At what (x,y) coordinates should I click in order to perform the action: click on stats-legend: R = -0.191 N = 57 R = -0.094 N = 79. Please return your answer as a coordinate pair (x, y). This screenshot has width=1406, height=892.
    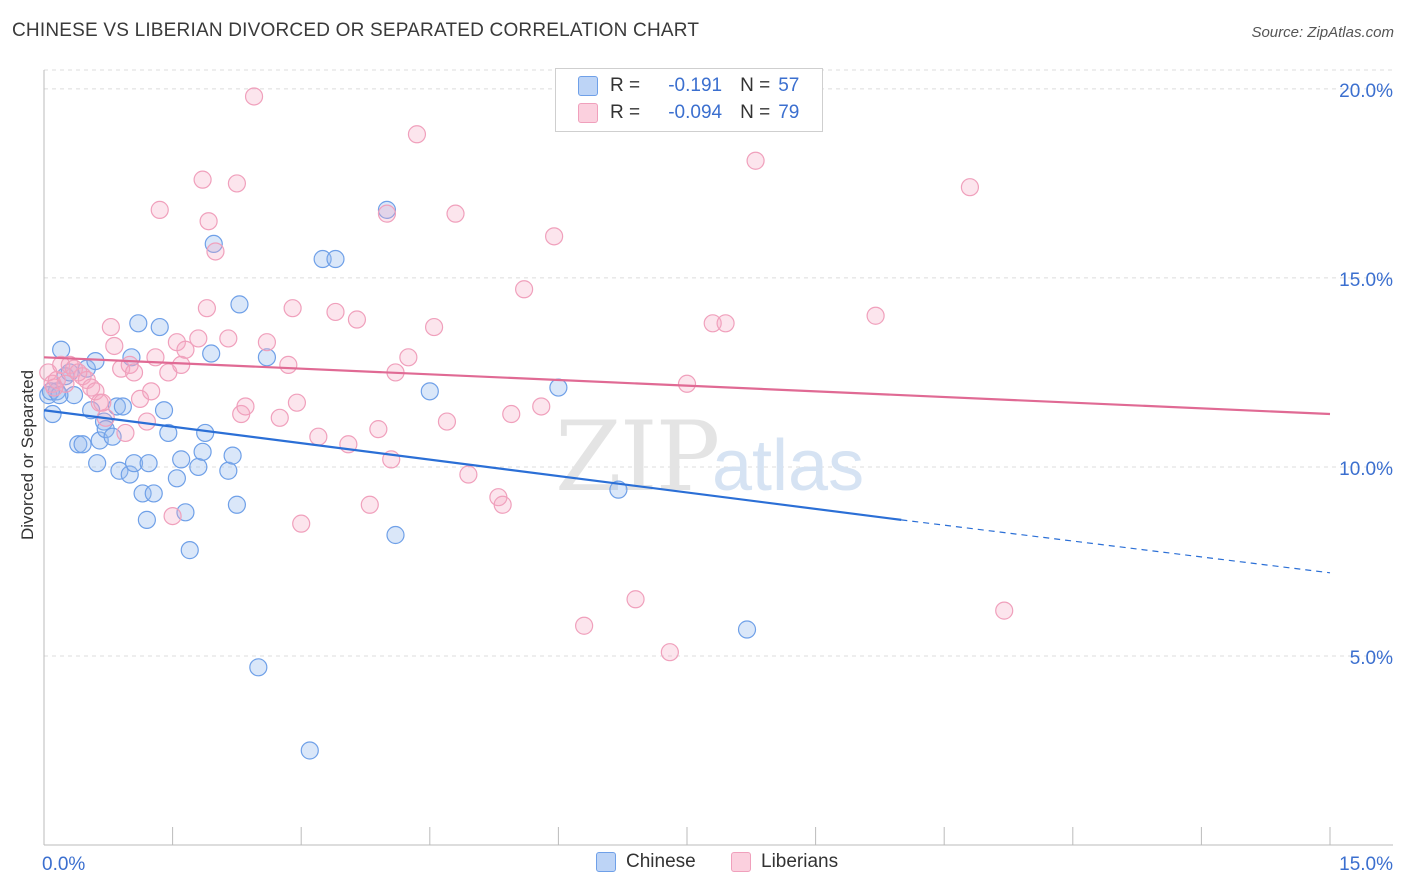
    Looking at the image, I should click on (689, 100).